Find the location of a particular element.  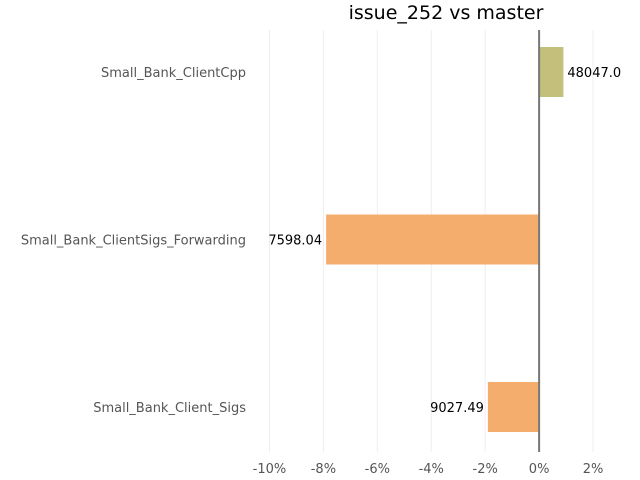

x-tick-label: -8% is located at coordinates (323, 469).